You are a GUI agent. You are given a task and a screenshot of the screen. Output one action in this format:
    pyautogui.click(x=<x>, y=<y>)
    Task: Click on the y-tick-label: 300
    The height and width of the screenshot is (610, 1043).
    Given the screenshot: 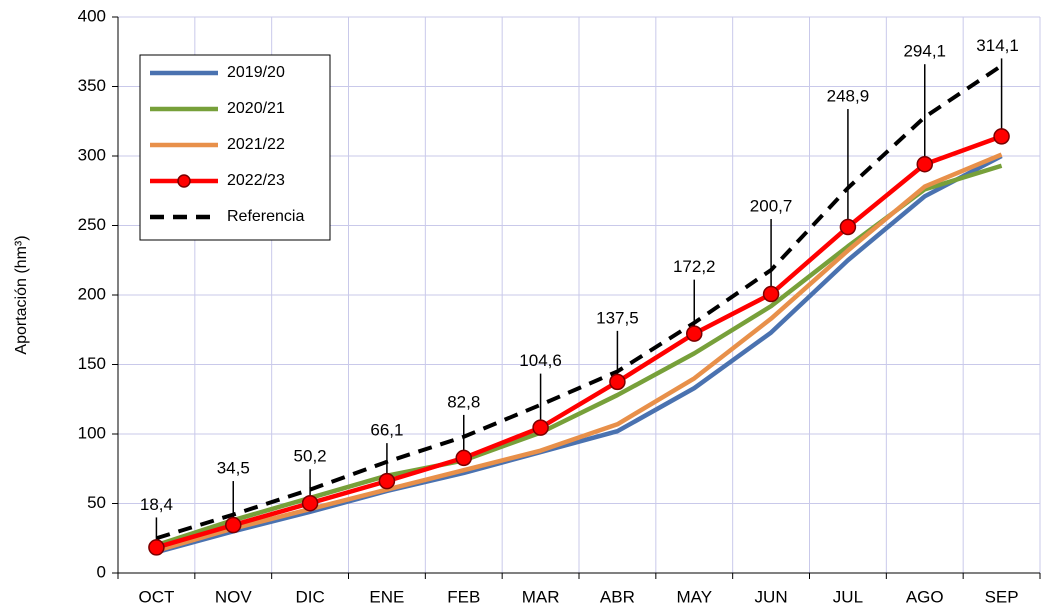 What is the action you would take?
    pyautogui.click(x=92, y=154)
    